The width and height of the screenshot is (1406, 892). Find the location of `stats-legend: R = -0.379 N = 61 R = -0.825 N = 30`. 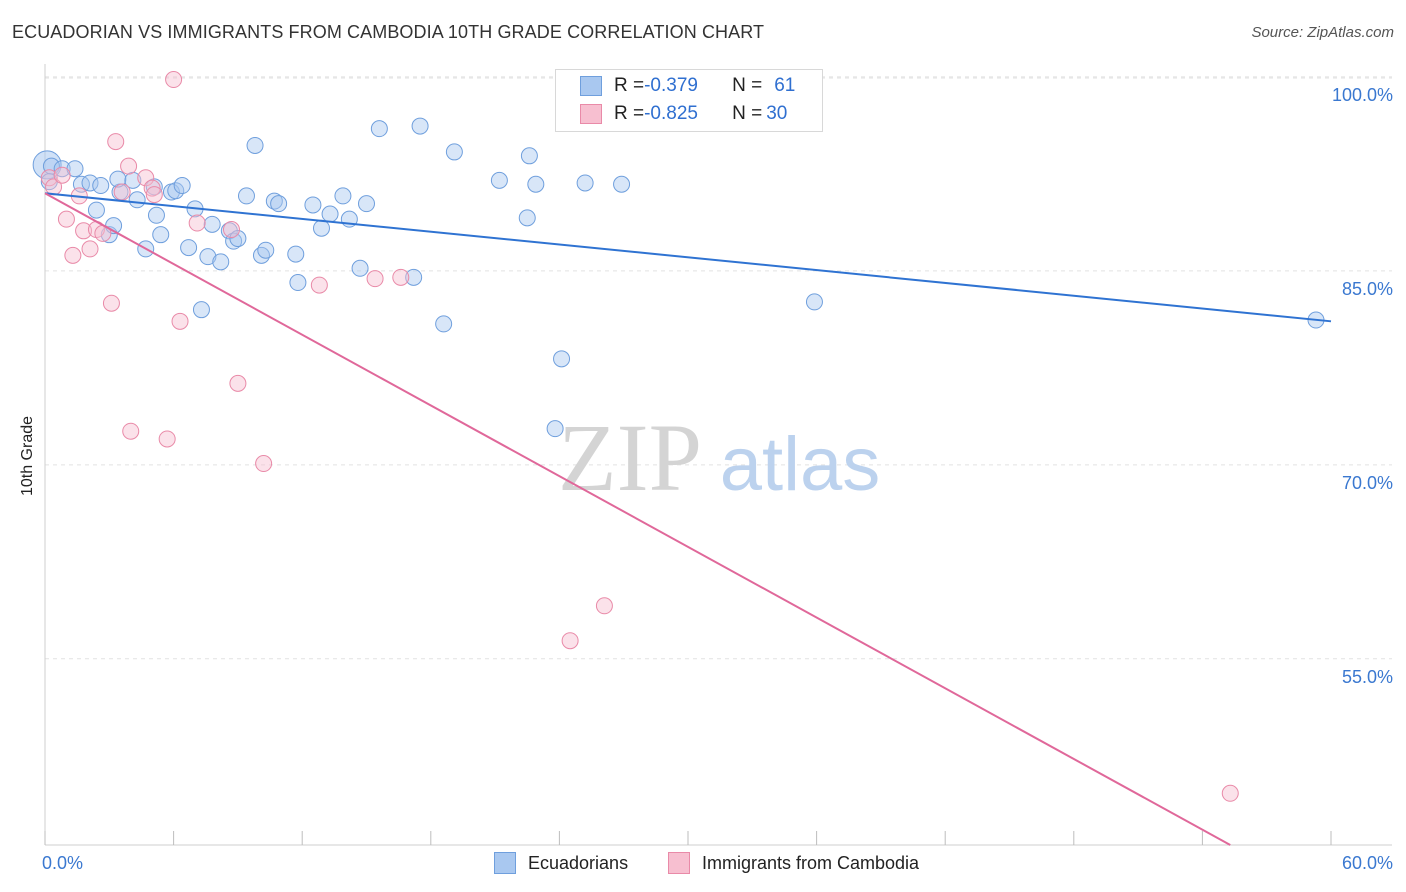

stats-legend: R = -0.379 N = 61 R = -0.825 N = 30 is located at coordinates (689, 100).